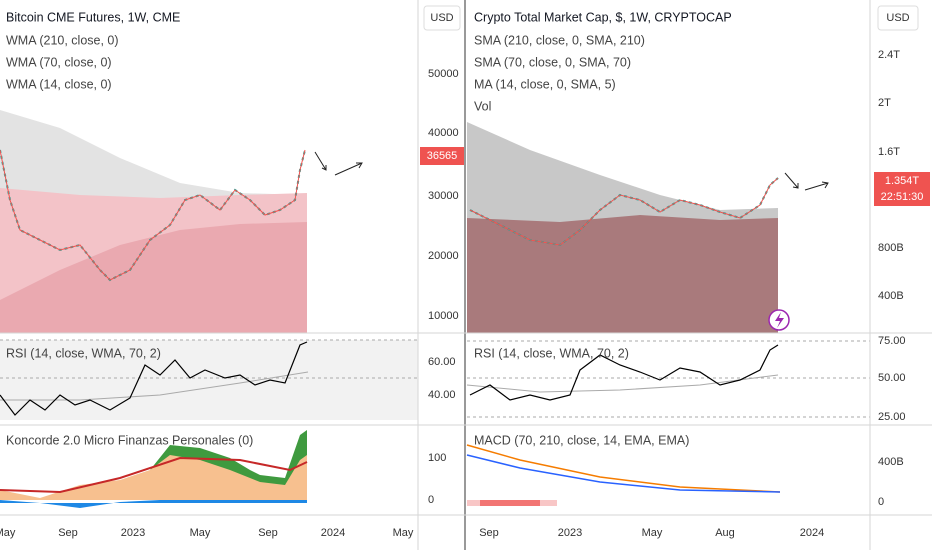  I want to click on indicator-legend: Vol, so click(482, 106).